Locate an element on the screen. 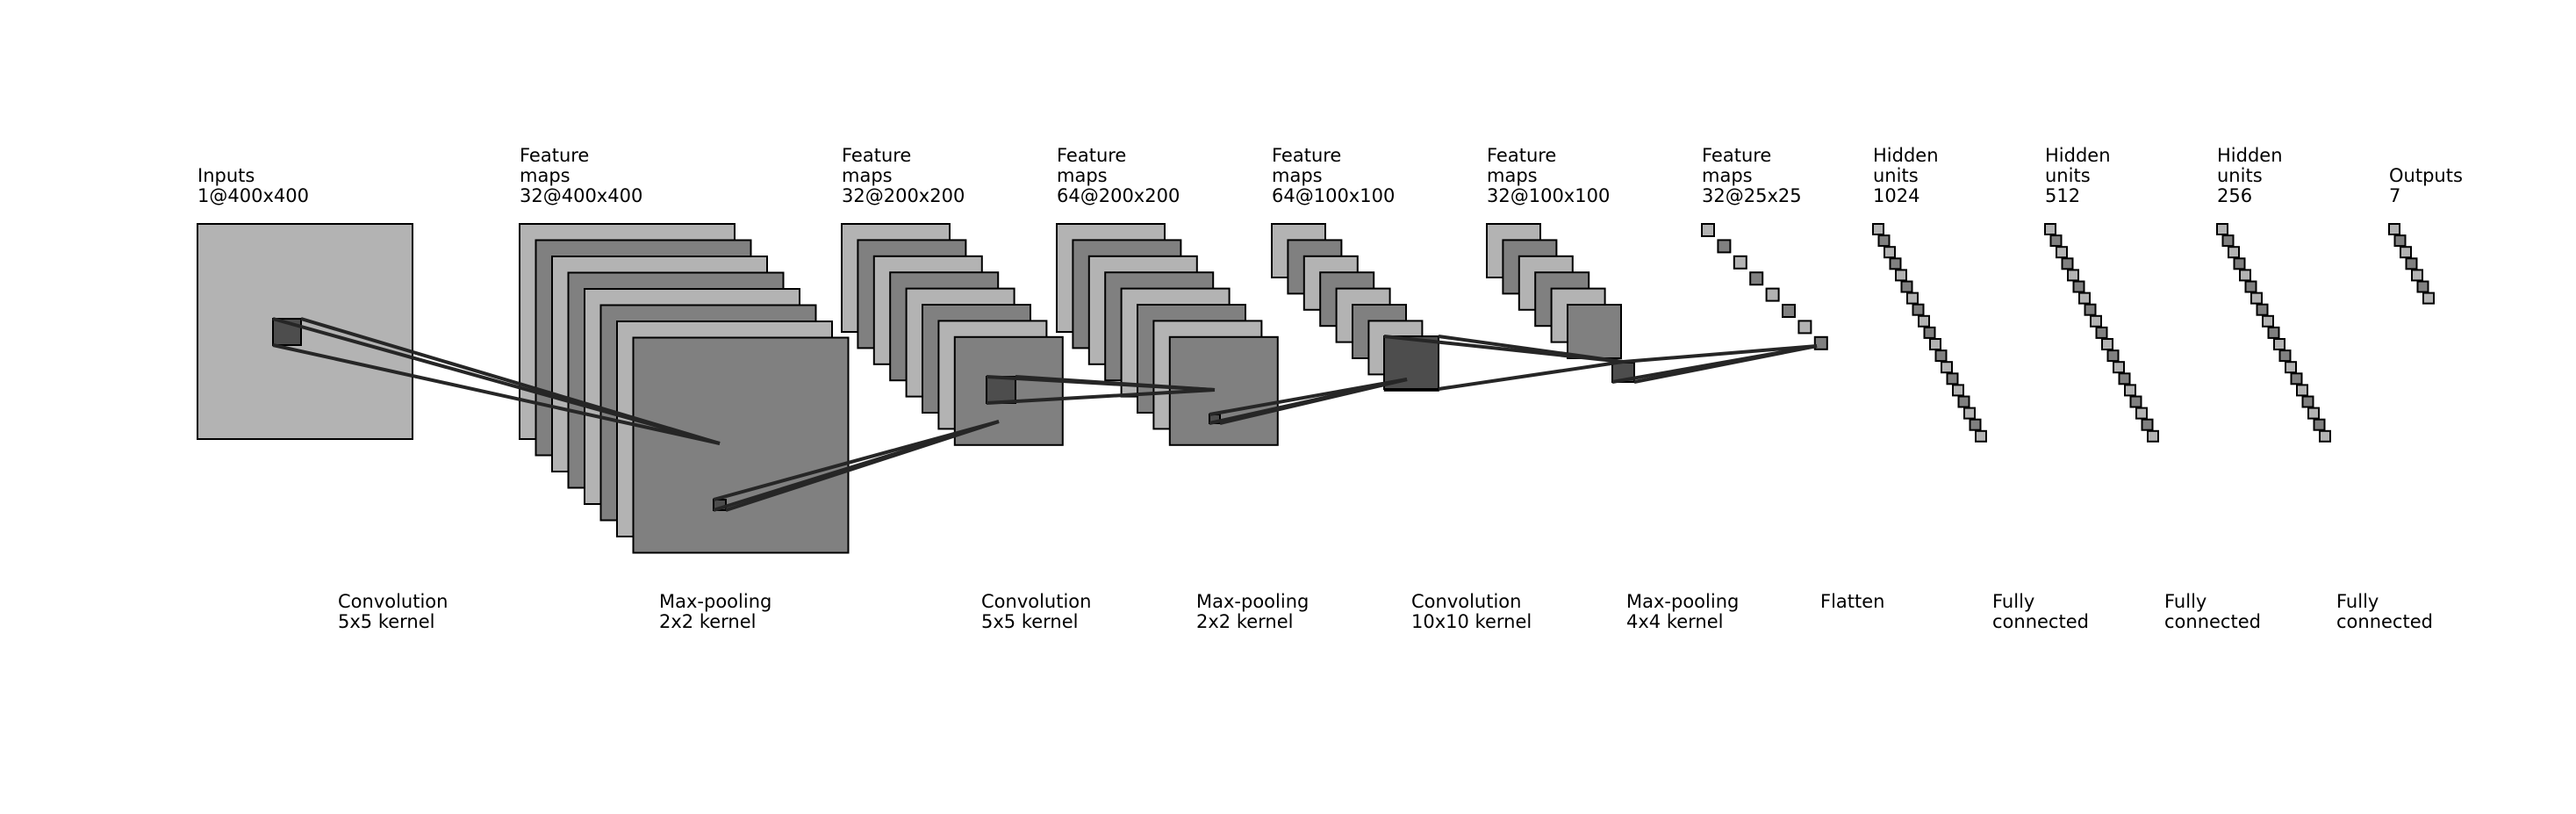 This screenshot has width=2576, height=814. chain-output is located at coordinates (2412, 264).